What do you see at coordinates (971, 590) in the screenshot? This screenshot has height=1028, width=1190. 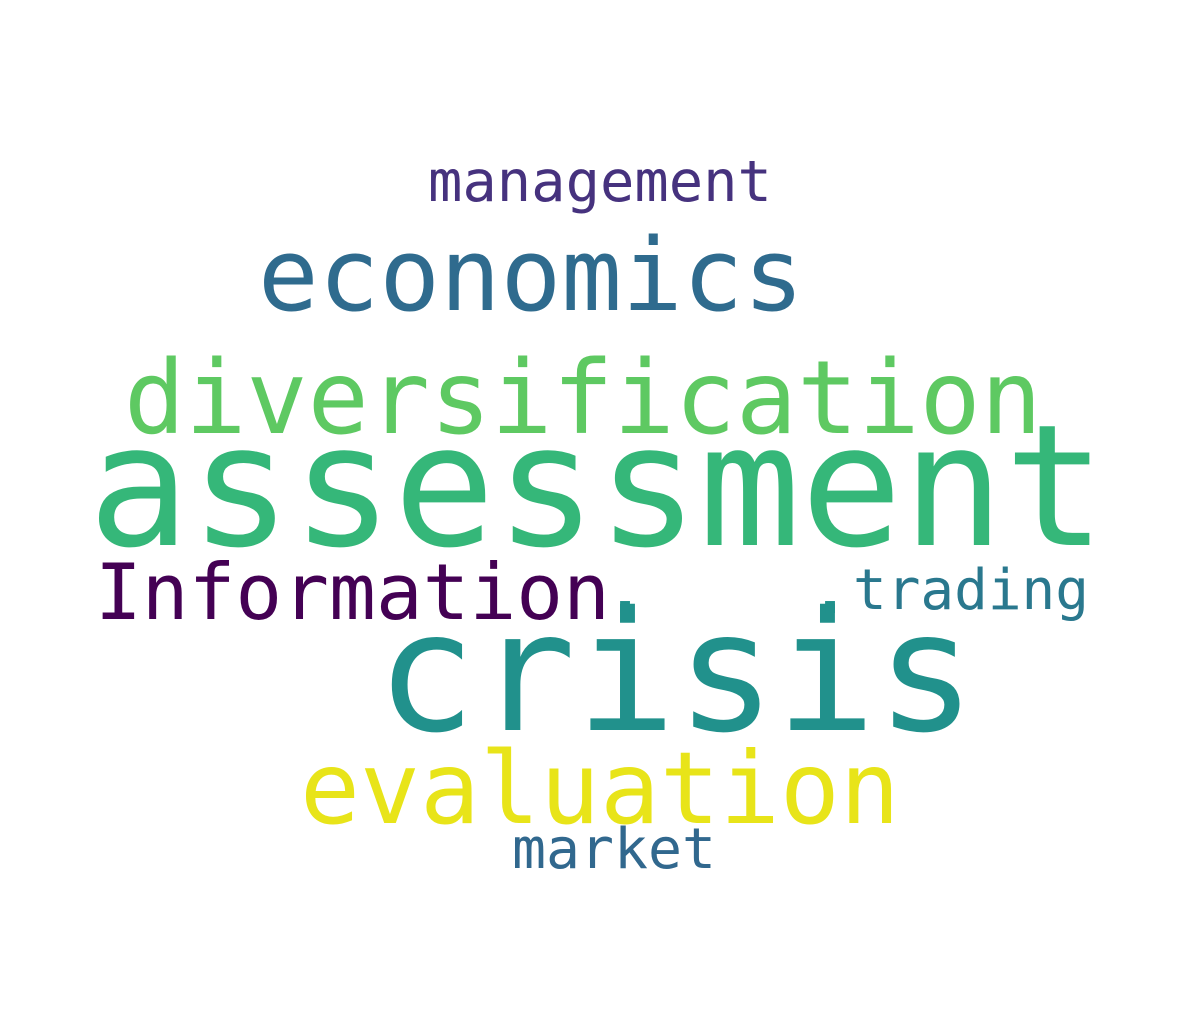 I see `word-trading: trading` at bounding box center [971, 590].